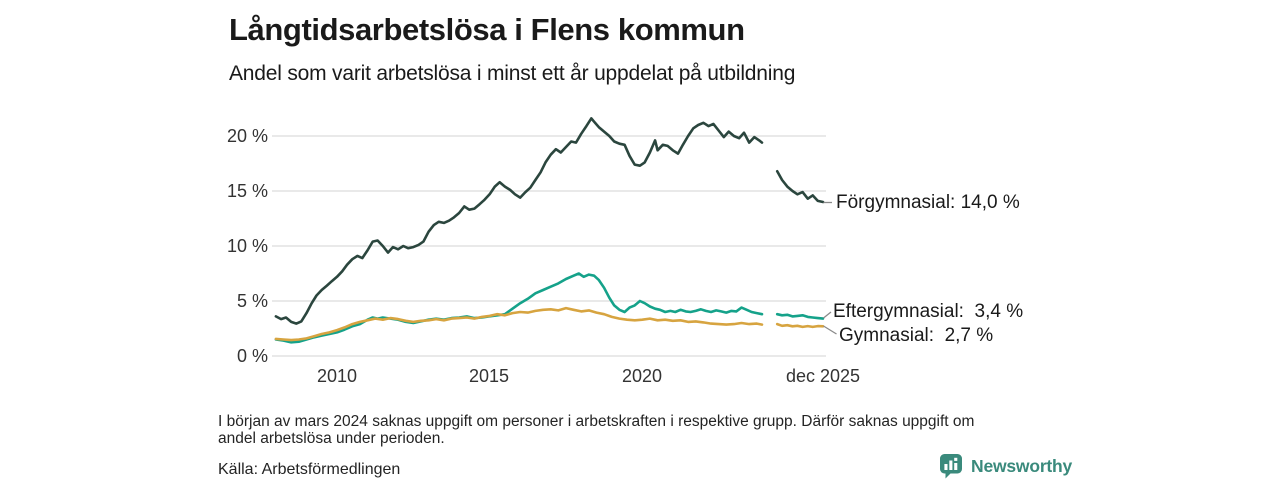 Image resolution: width=1280 pixels, height=480 pixels. I want to click on source-credit: Källa: Arbetsförmedlingen, so click(309, 469).